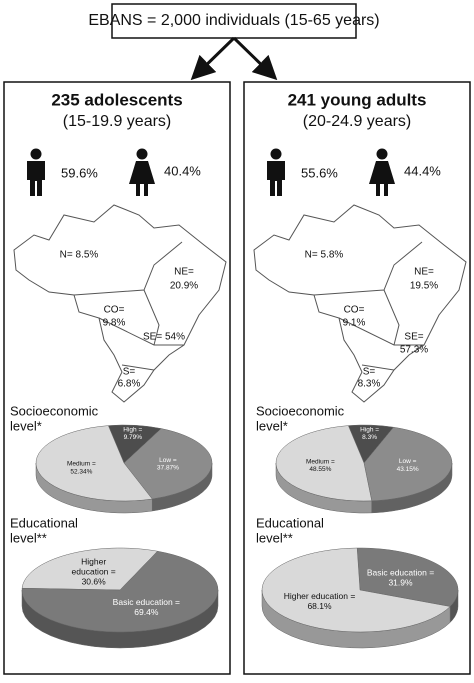 The image size is (474, 683). I want to click on region-label: 9.1%, so click(354, 323).